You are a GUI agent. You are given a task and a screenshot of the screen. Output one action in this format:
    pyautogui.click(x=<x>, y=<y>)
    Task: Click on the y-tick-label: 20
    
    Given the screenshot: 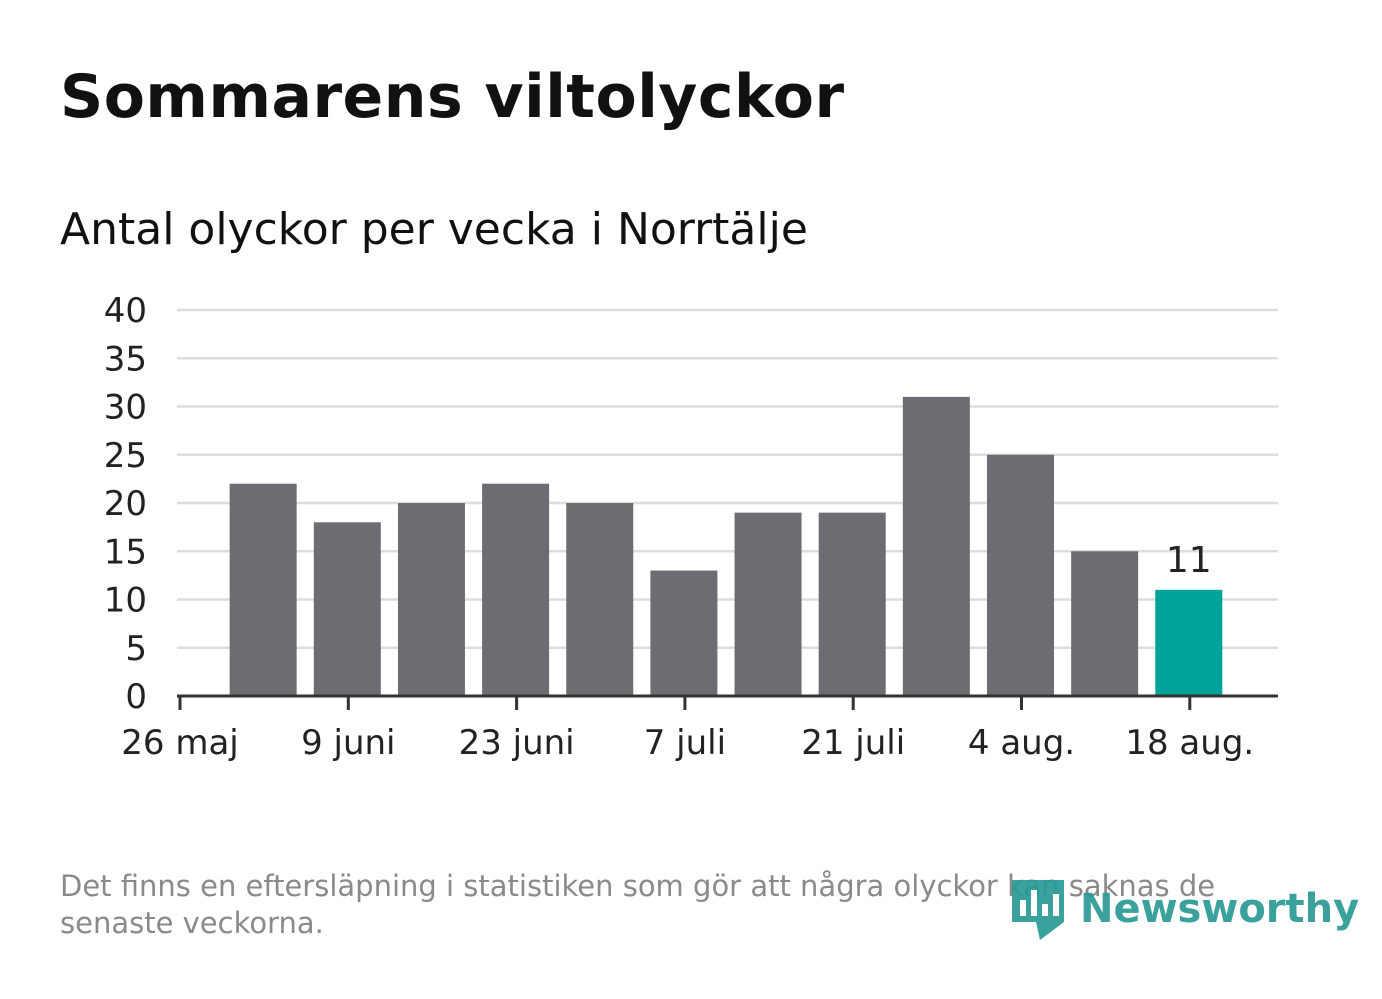 What is the action you would take?
    pyautogui.click(x=125, y=504)
    